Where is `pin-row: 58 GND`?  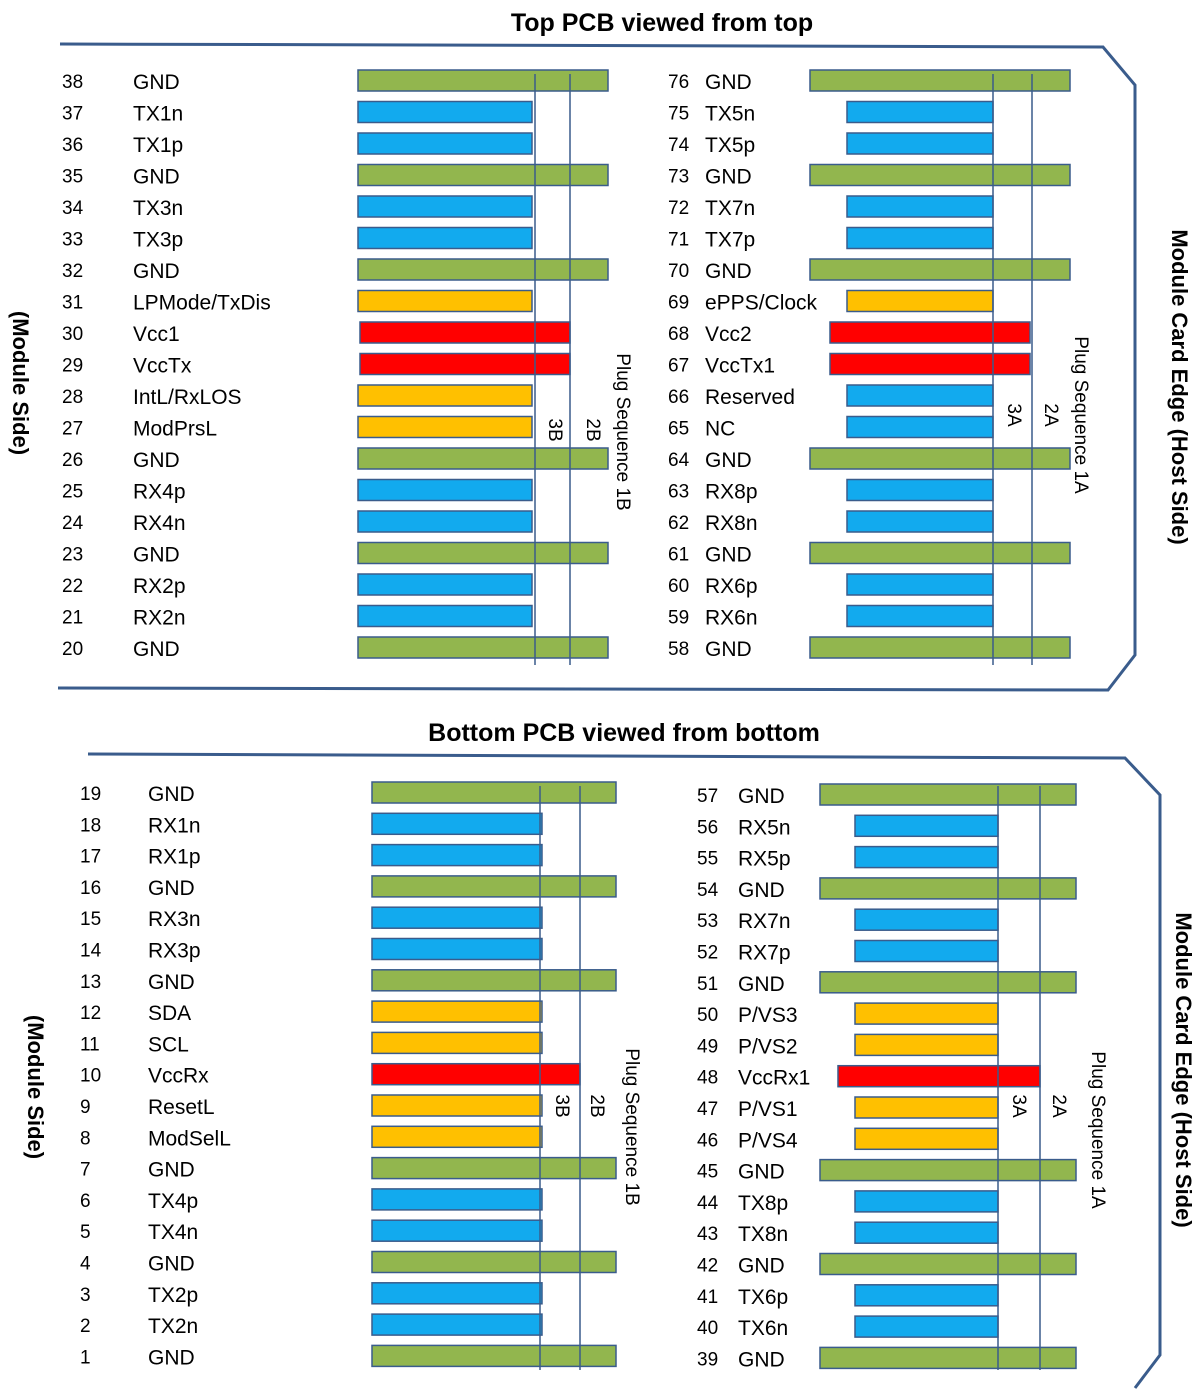 pin-row: 58 GND is located at coordinates (869, 648).